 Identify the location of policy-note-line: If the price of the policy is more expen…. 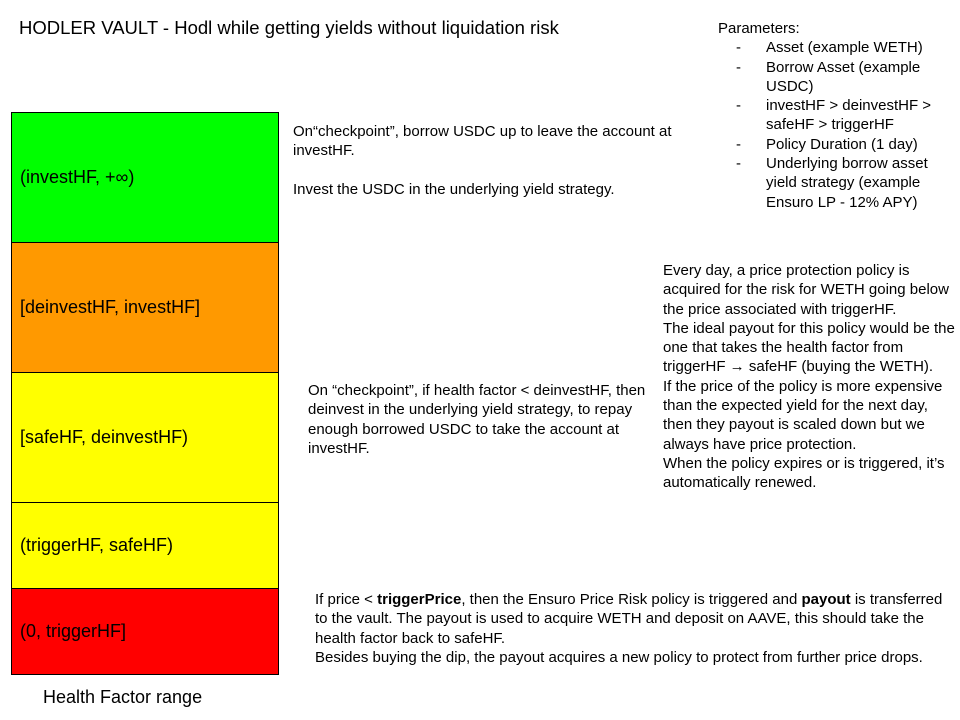
(803, 415).